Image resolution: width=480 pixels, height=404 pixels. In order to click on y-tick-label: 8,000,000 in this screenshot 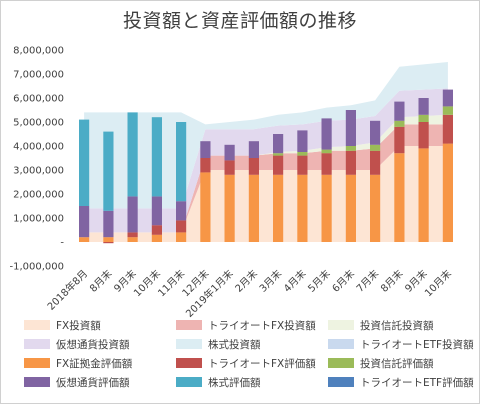, I will do `click(38, 51)`.